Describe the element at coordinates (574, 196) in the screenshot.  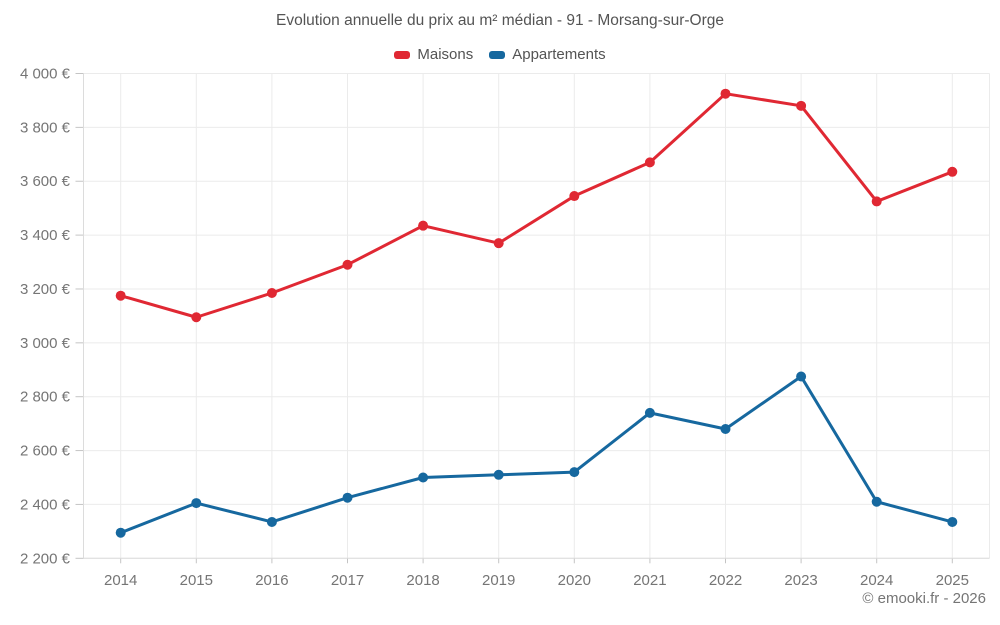
I see `data-point-maisons-2020` at that location.